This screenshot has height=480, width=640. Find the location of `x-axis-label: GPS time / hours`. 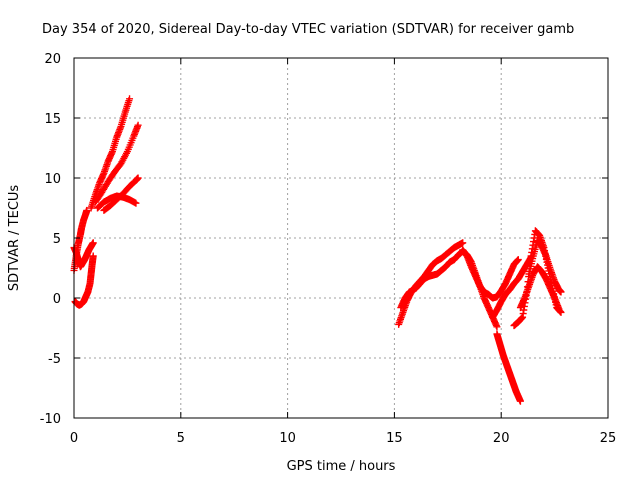

x-axis-label: GPS time / hours is located at coordinates (341, 466).